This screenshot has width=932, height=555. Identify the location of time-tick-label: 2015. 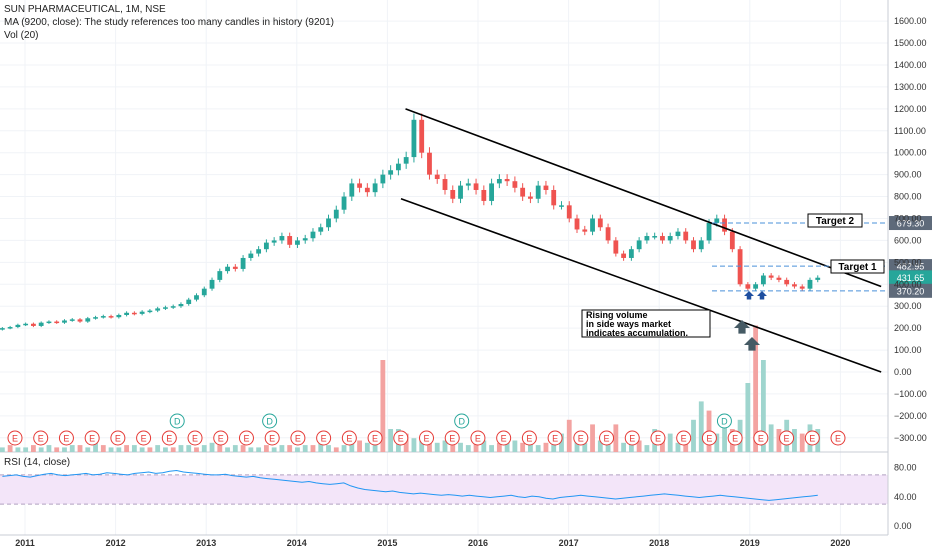
(387, 543).